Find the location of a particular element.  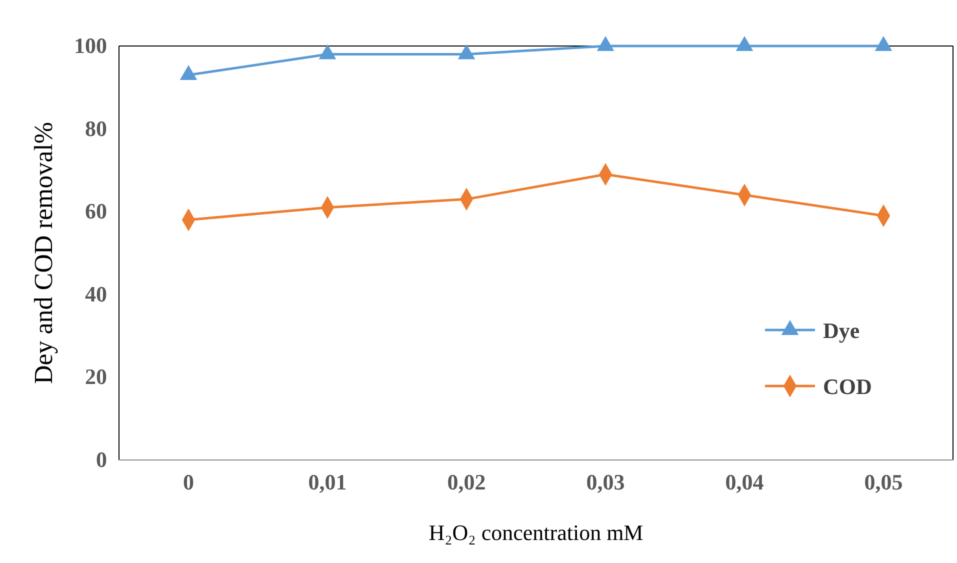

x-tick-label: 0,05 is located at coordinates (883, 482).